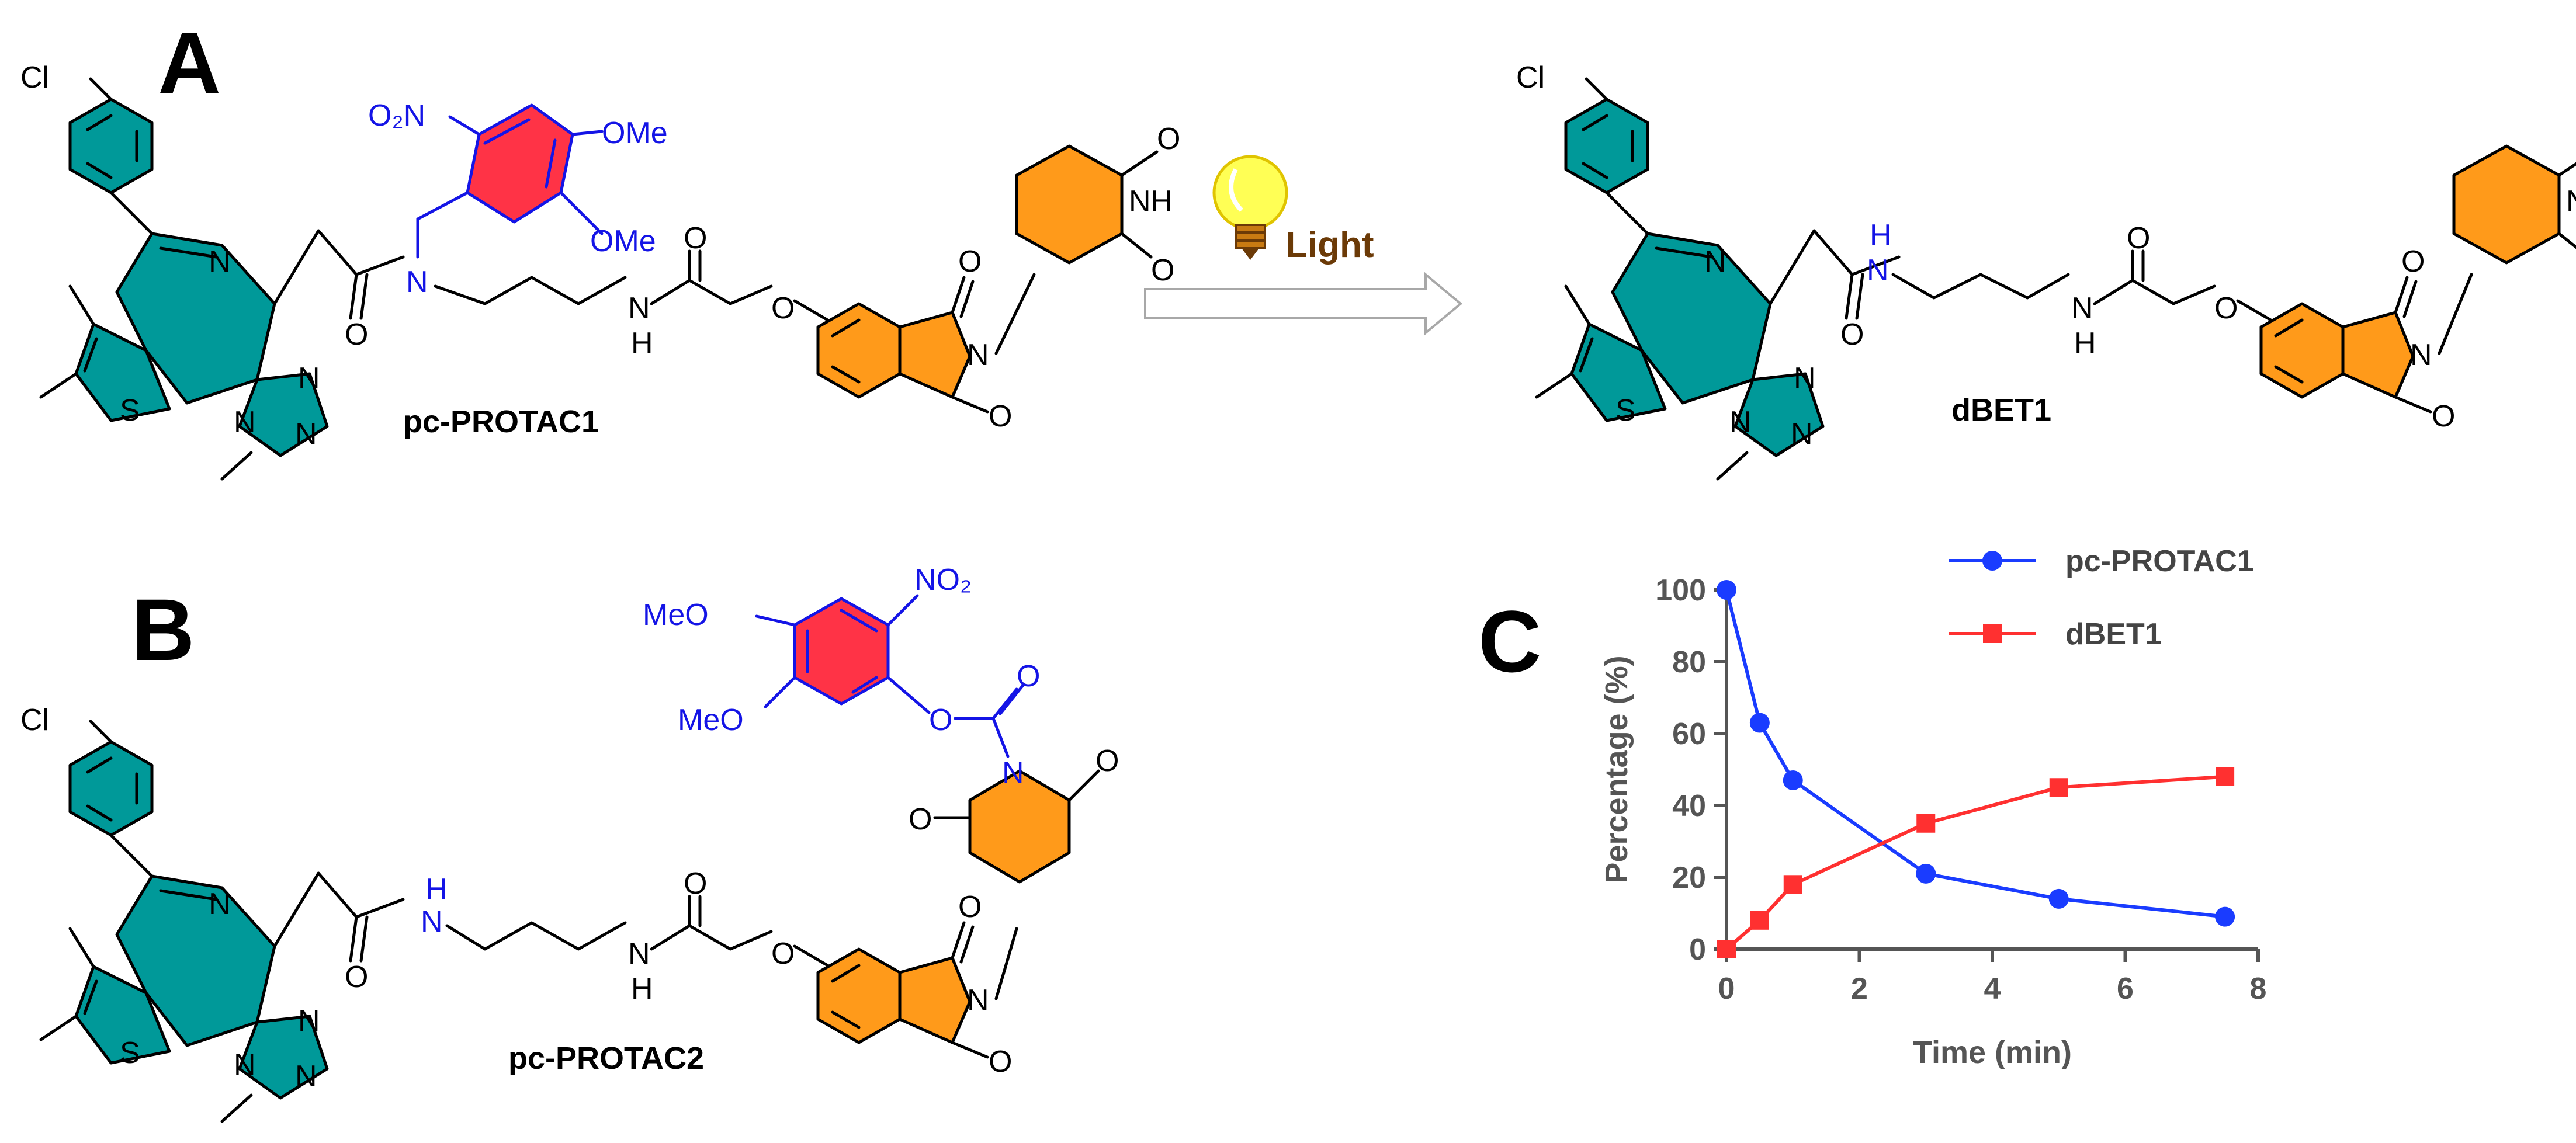  I want to click on light-bulb-icon, so click(1250, 207).